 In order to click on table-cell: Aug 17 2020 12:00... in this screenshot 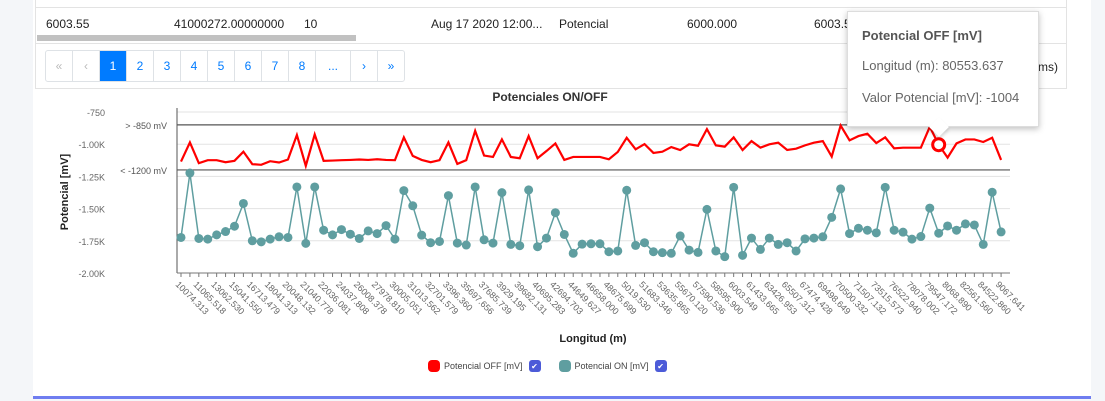, I will do `click(487, 24)`.